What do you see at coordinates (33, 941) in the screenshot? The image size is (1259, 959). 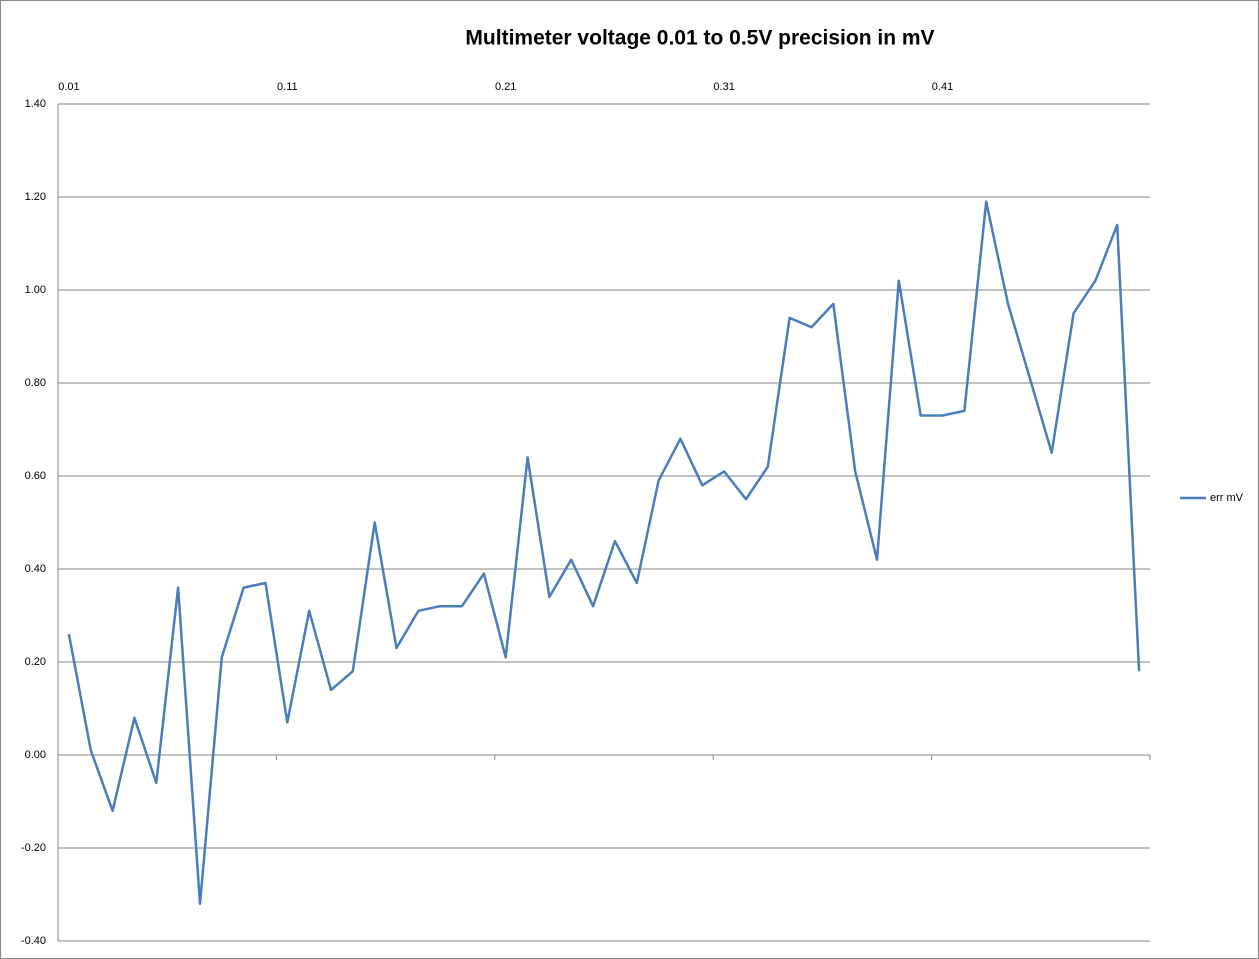 I see `y-tick-label: -0.40` at bounding box center [33, 941].